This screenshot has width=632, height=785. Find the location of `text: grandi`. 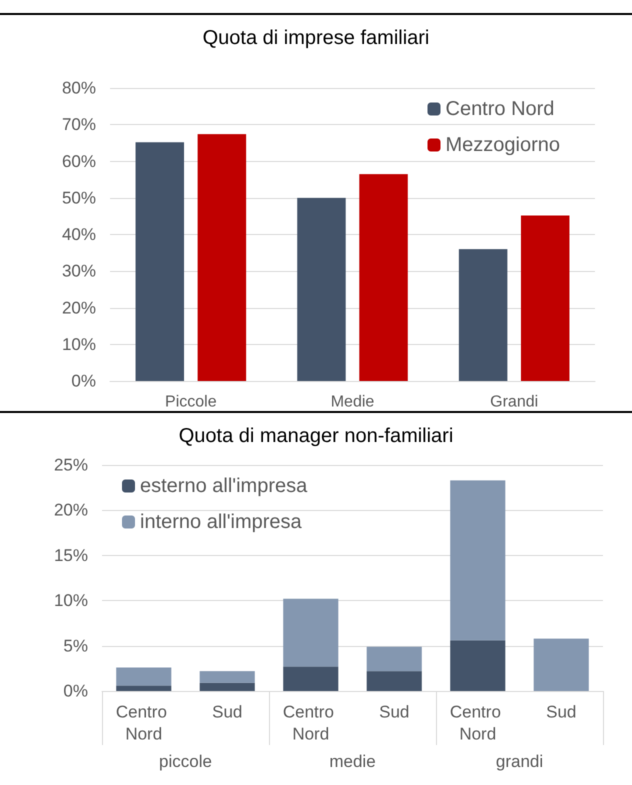

text: grandi is located at coordinates (520, 761).